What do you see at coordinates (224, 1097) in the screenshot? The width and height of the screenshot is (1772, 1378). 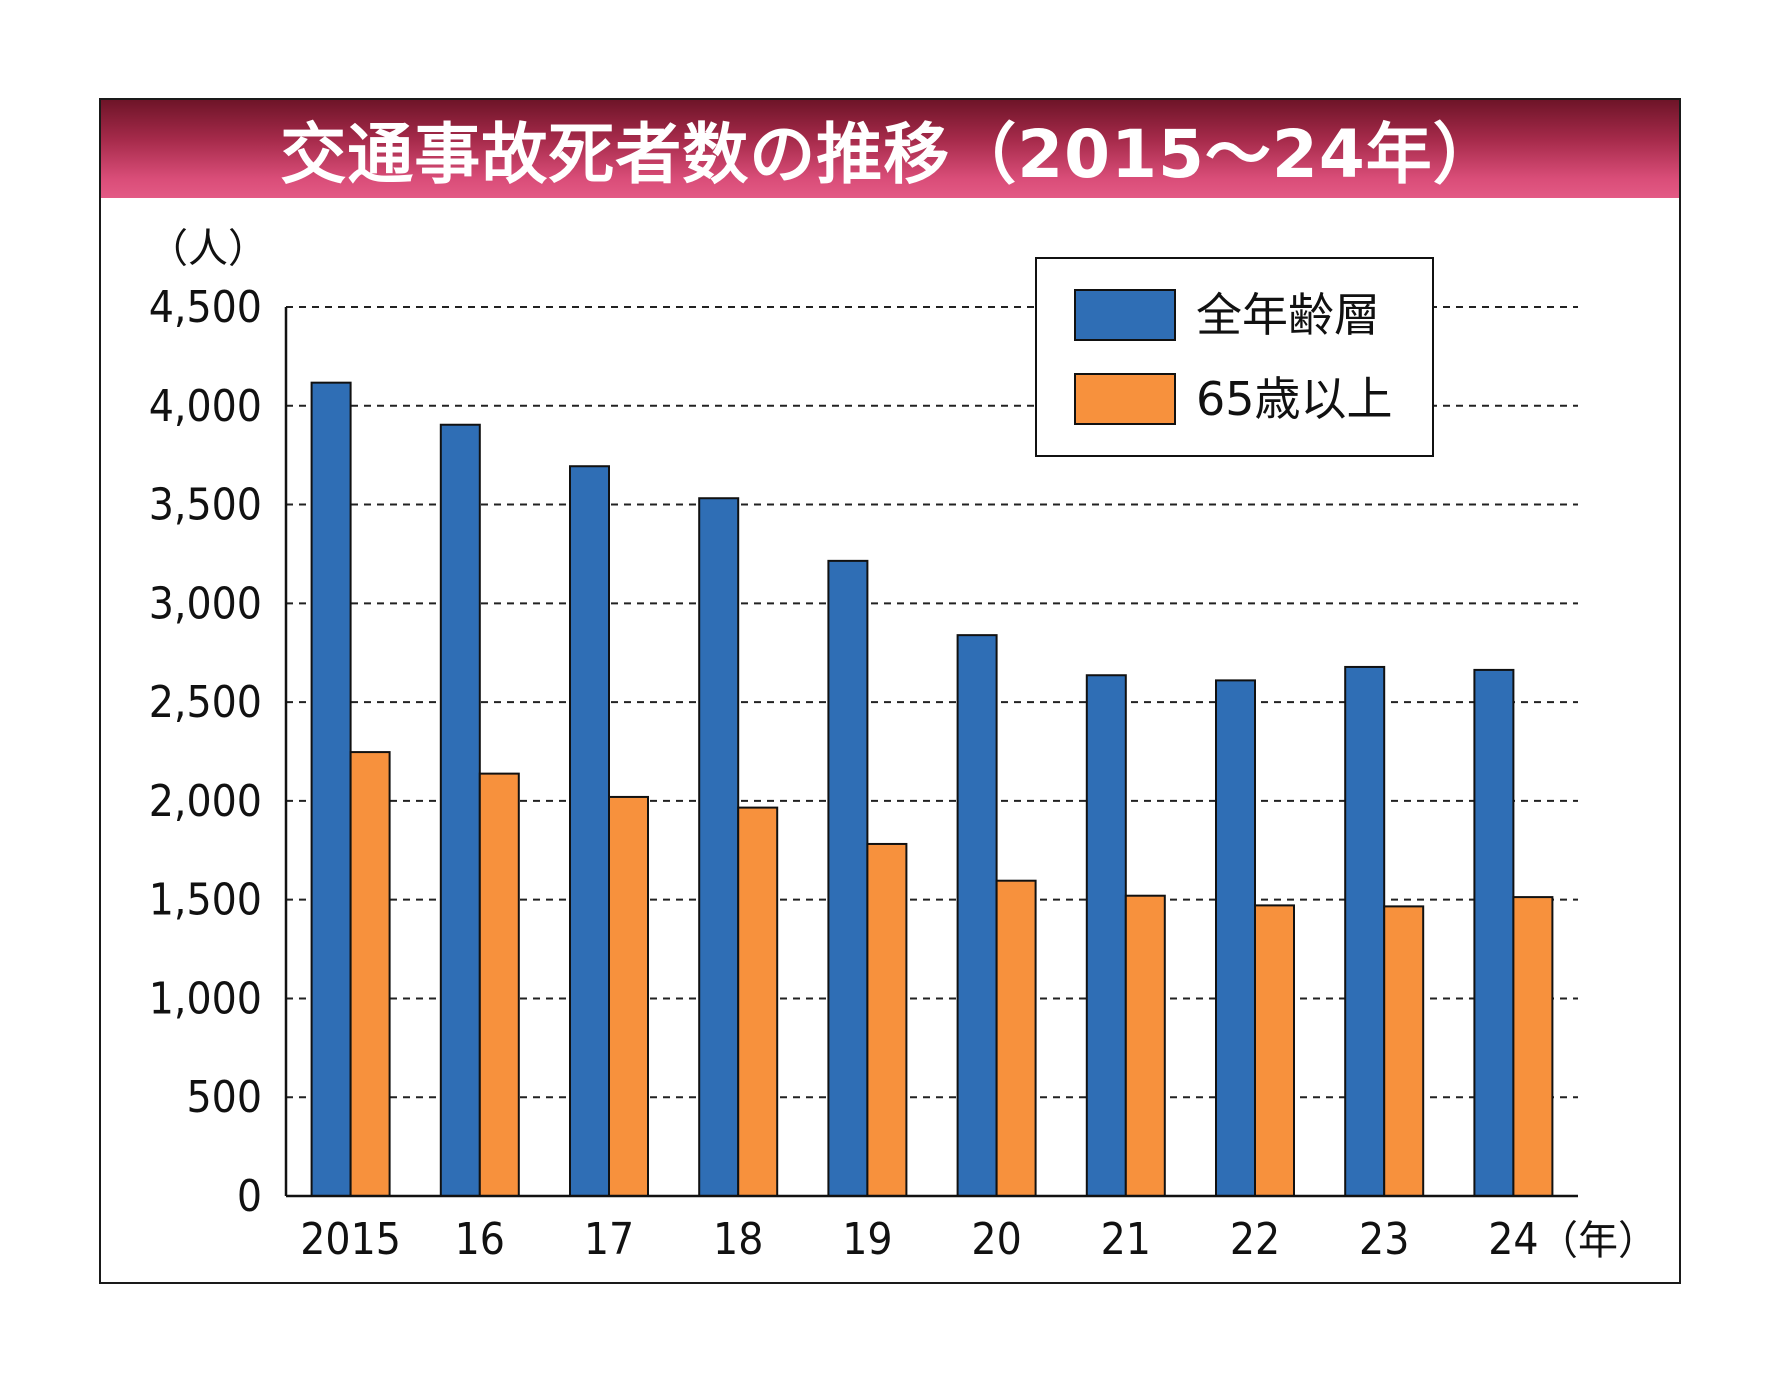 I see `y-tick-label: 500` at bounding box center [224, 1097].